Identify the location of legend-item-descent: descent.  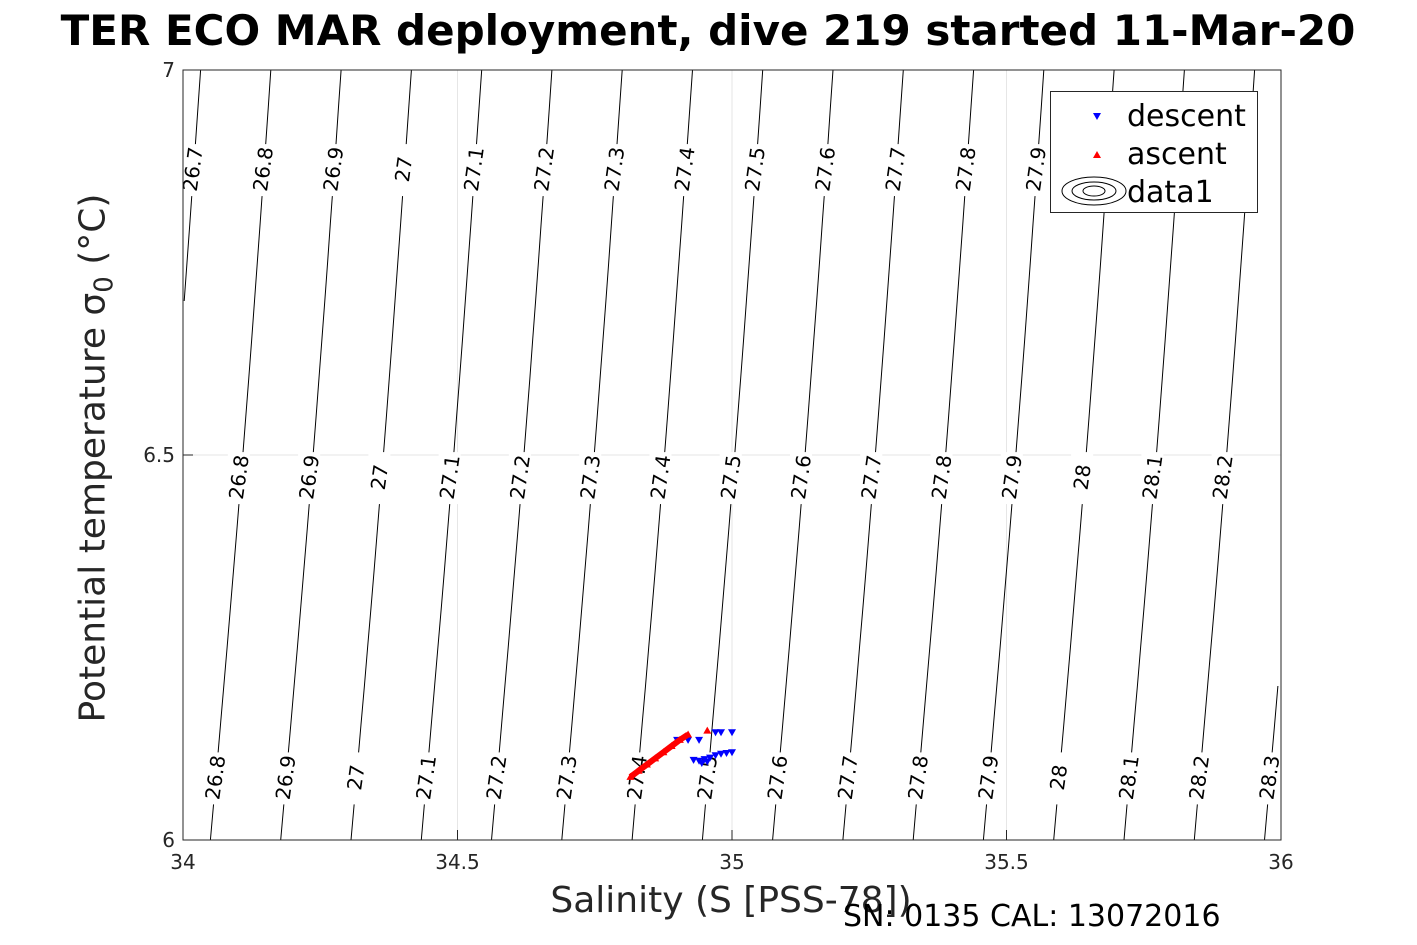
(1155, 115).